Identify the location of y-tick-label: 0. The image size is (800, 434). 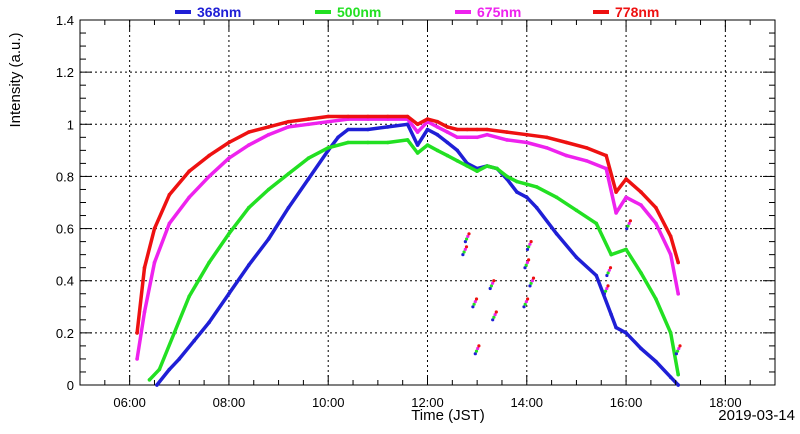
(70, 385).